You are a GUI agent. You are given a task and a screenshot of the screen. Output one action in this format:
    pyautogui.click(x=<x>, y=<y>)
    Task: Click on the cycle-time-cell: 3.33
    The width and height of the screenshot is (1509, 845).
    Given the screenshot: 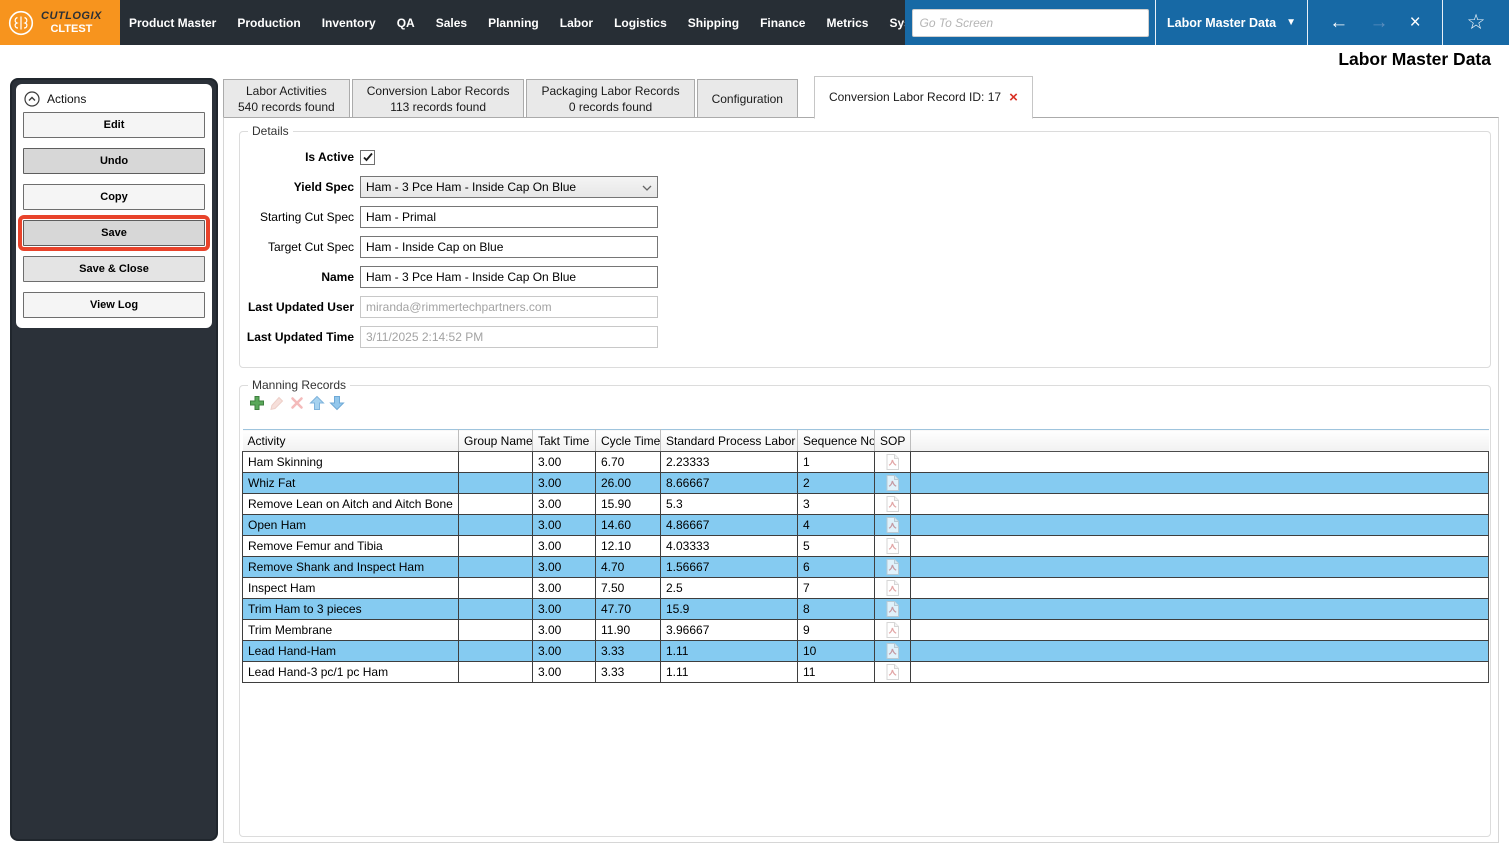 What is the action you would take?
    pyautogui.click(x=628, y=672)
    